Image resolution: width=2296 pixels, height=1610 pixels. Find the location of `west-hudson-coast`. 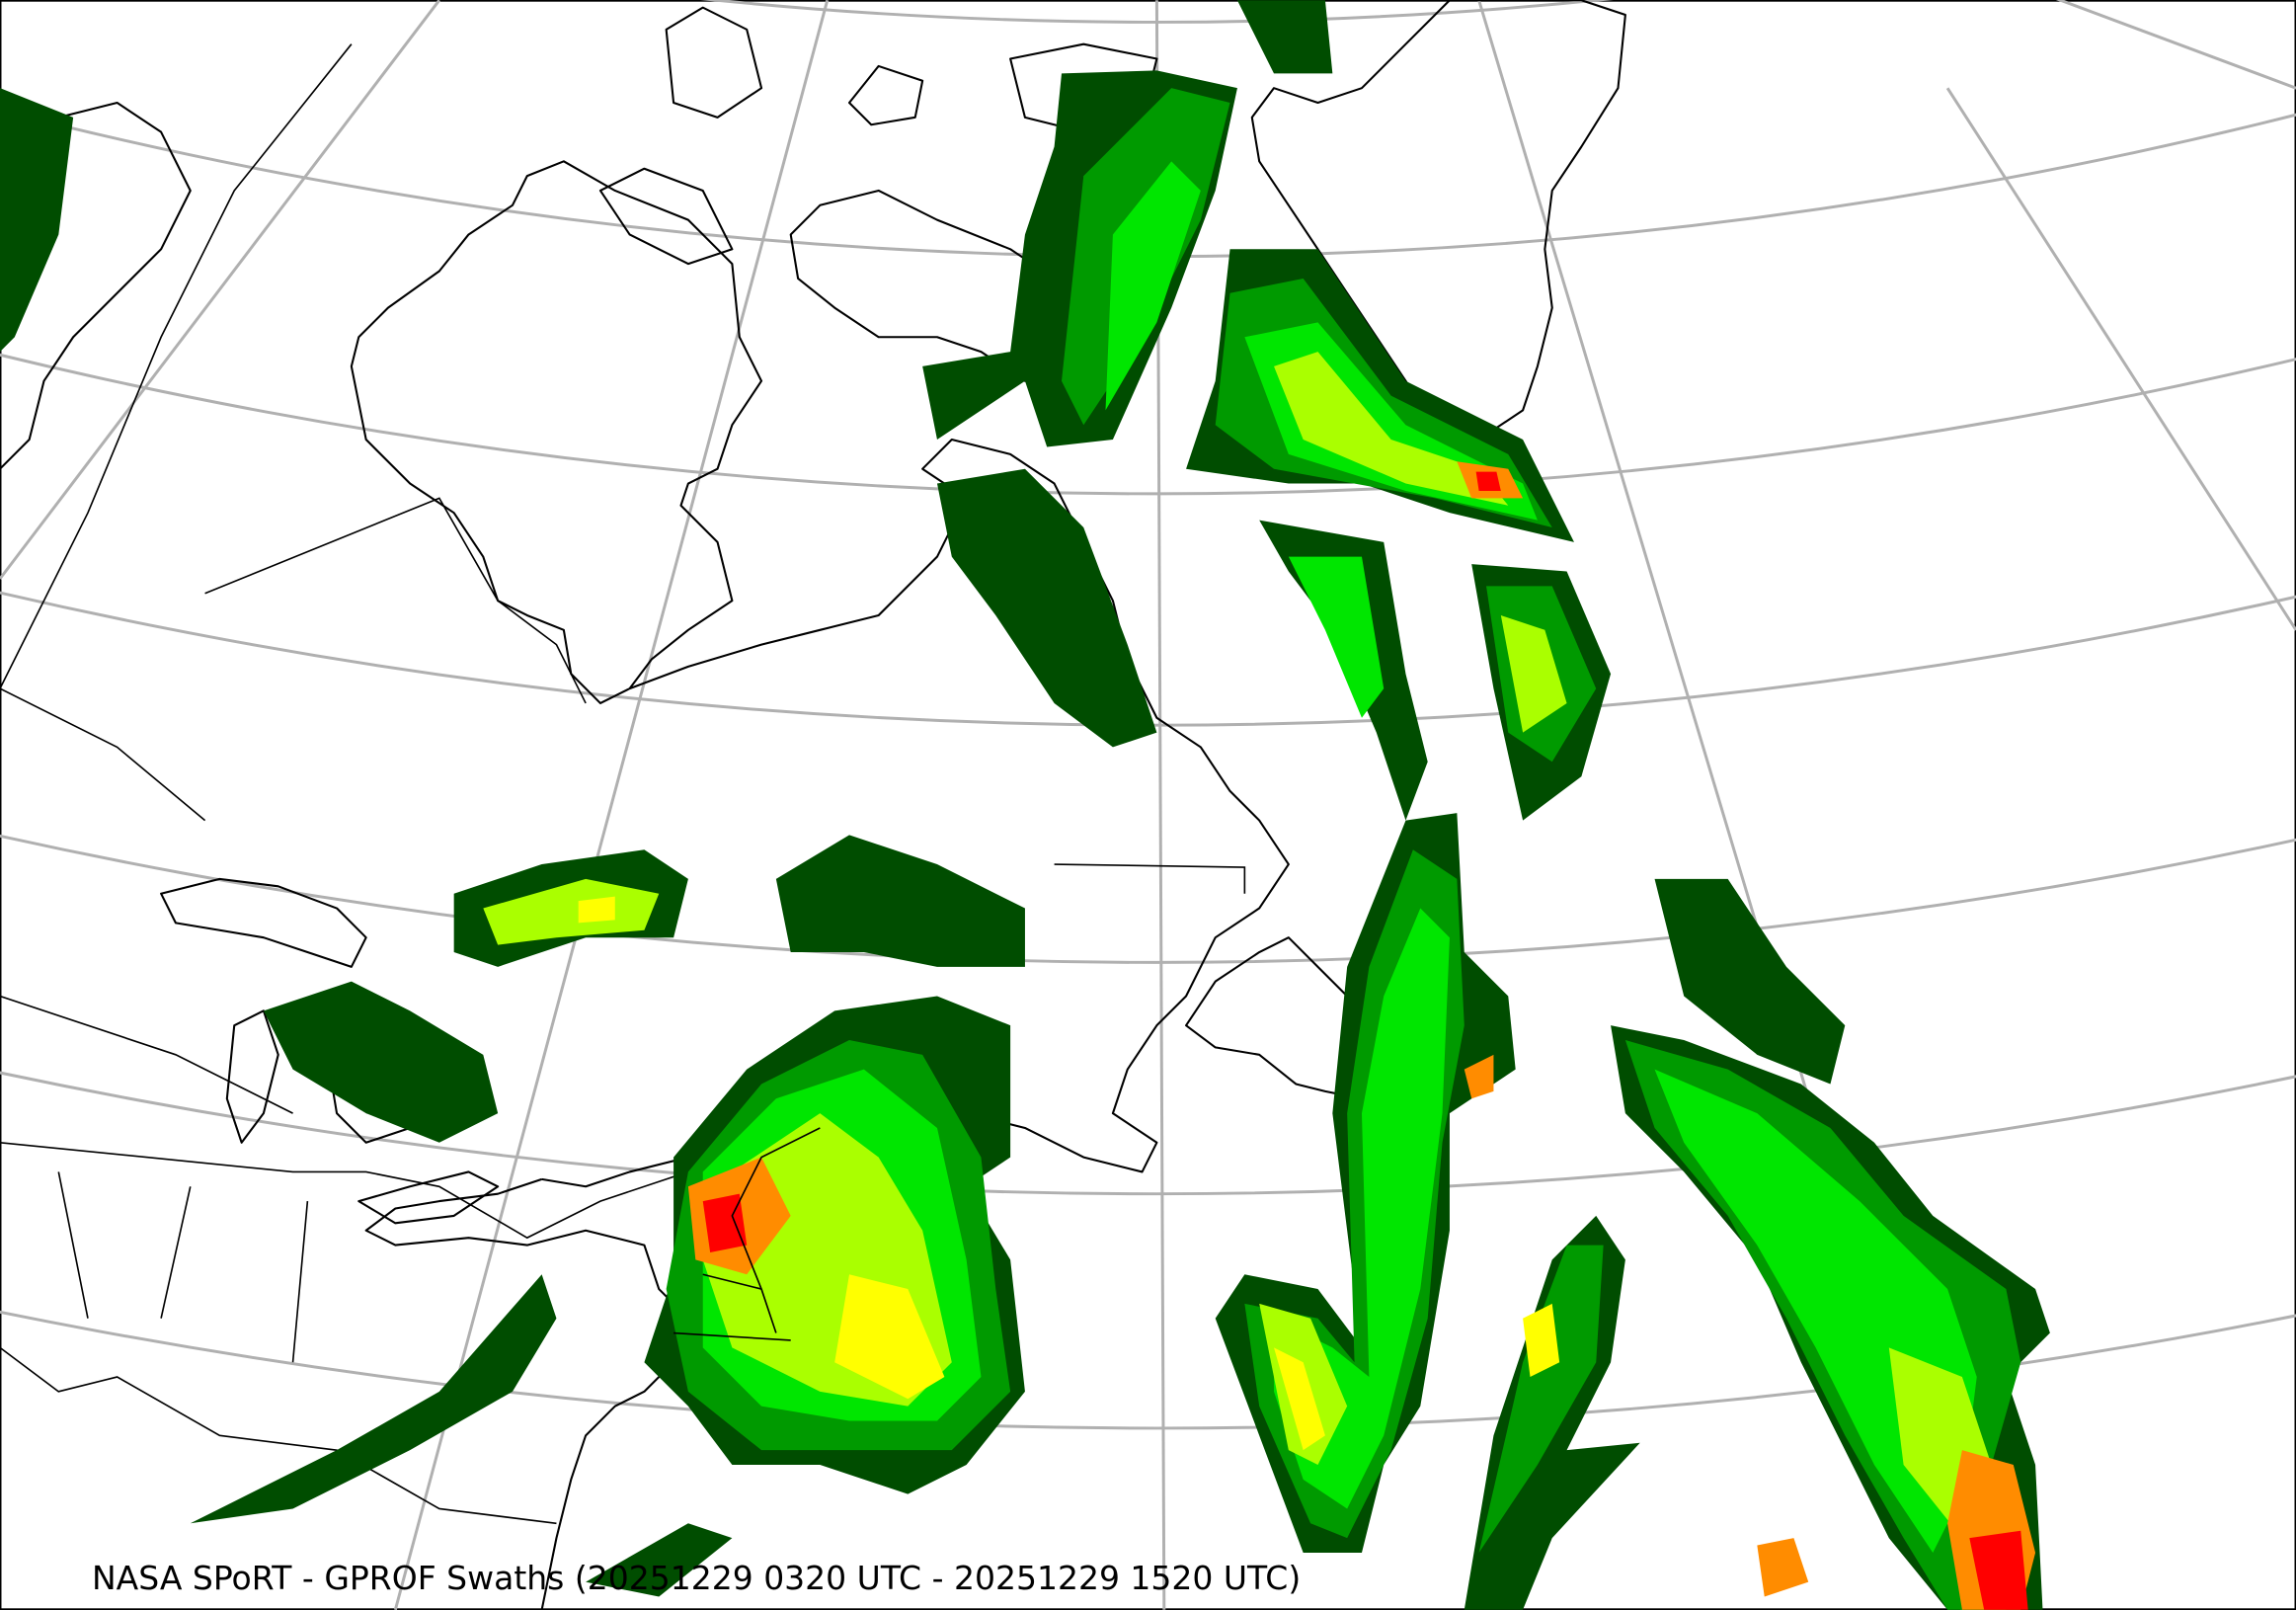

west-hudson-coast is located at coordinates (96, 285).